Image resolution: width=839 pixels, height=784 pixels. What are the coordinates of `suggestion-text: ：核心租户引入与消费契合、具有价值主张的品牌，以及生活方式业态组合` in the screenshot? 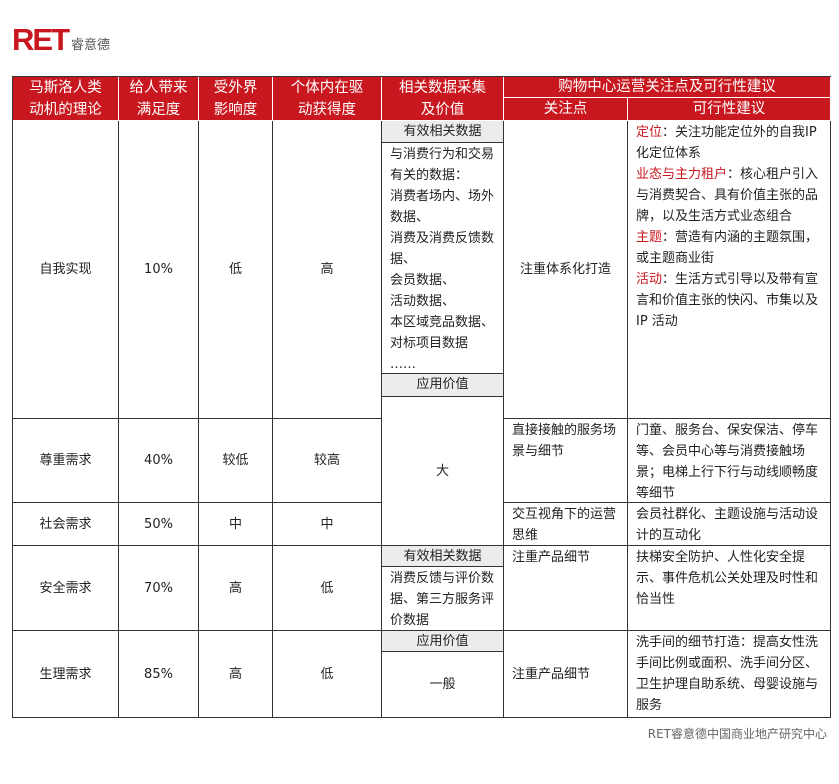 It's located at (727, 195).